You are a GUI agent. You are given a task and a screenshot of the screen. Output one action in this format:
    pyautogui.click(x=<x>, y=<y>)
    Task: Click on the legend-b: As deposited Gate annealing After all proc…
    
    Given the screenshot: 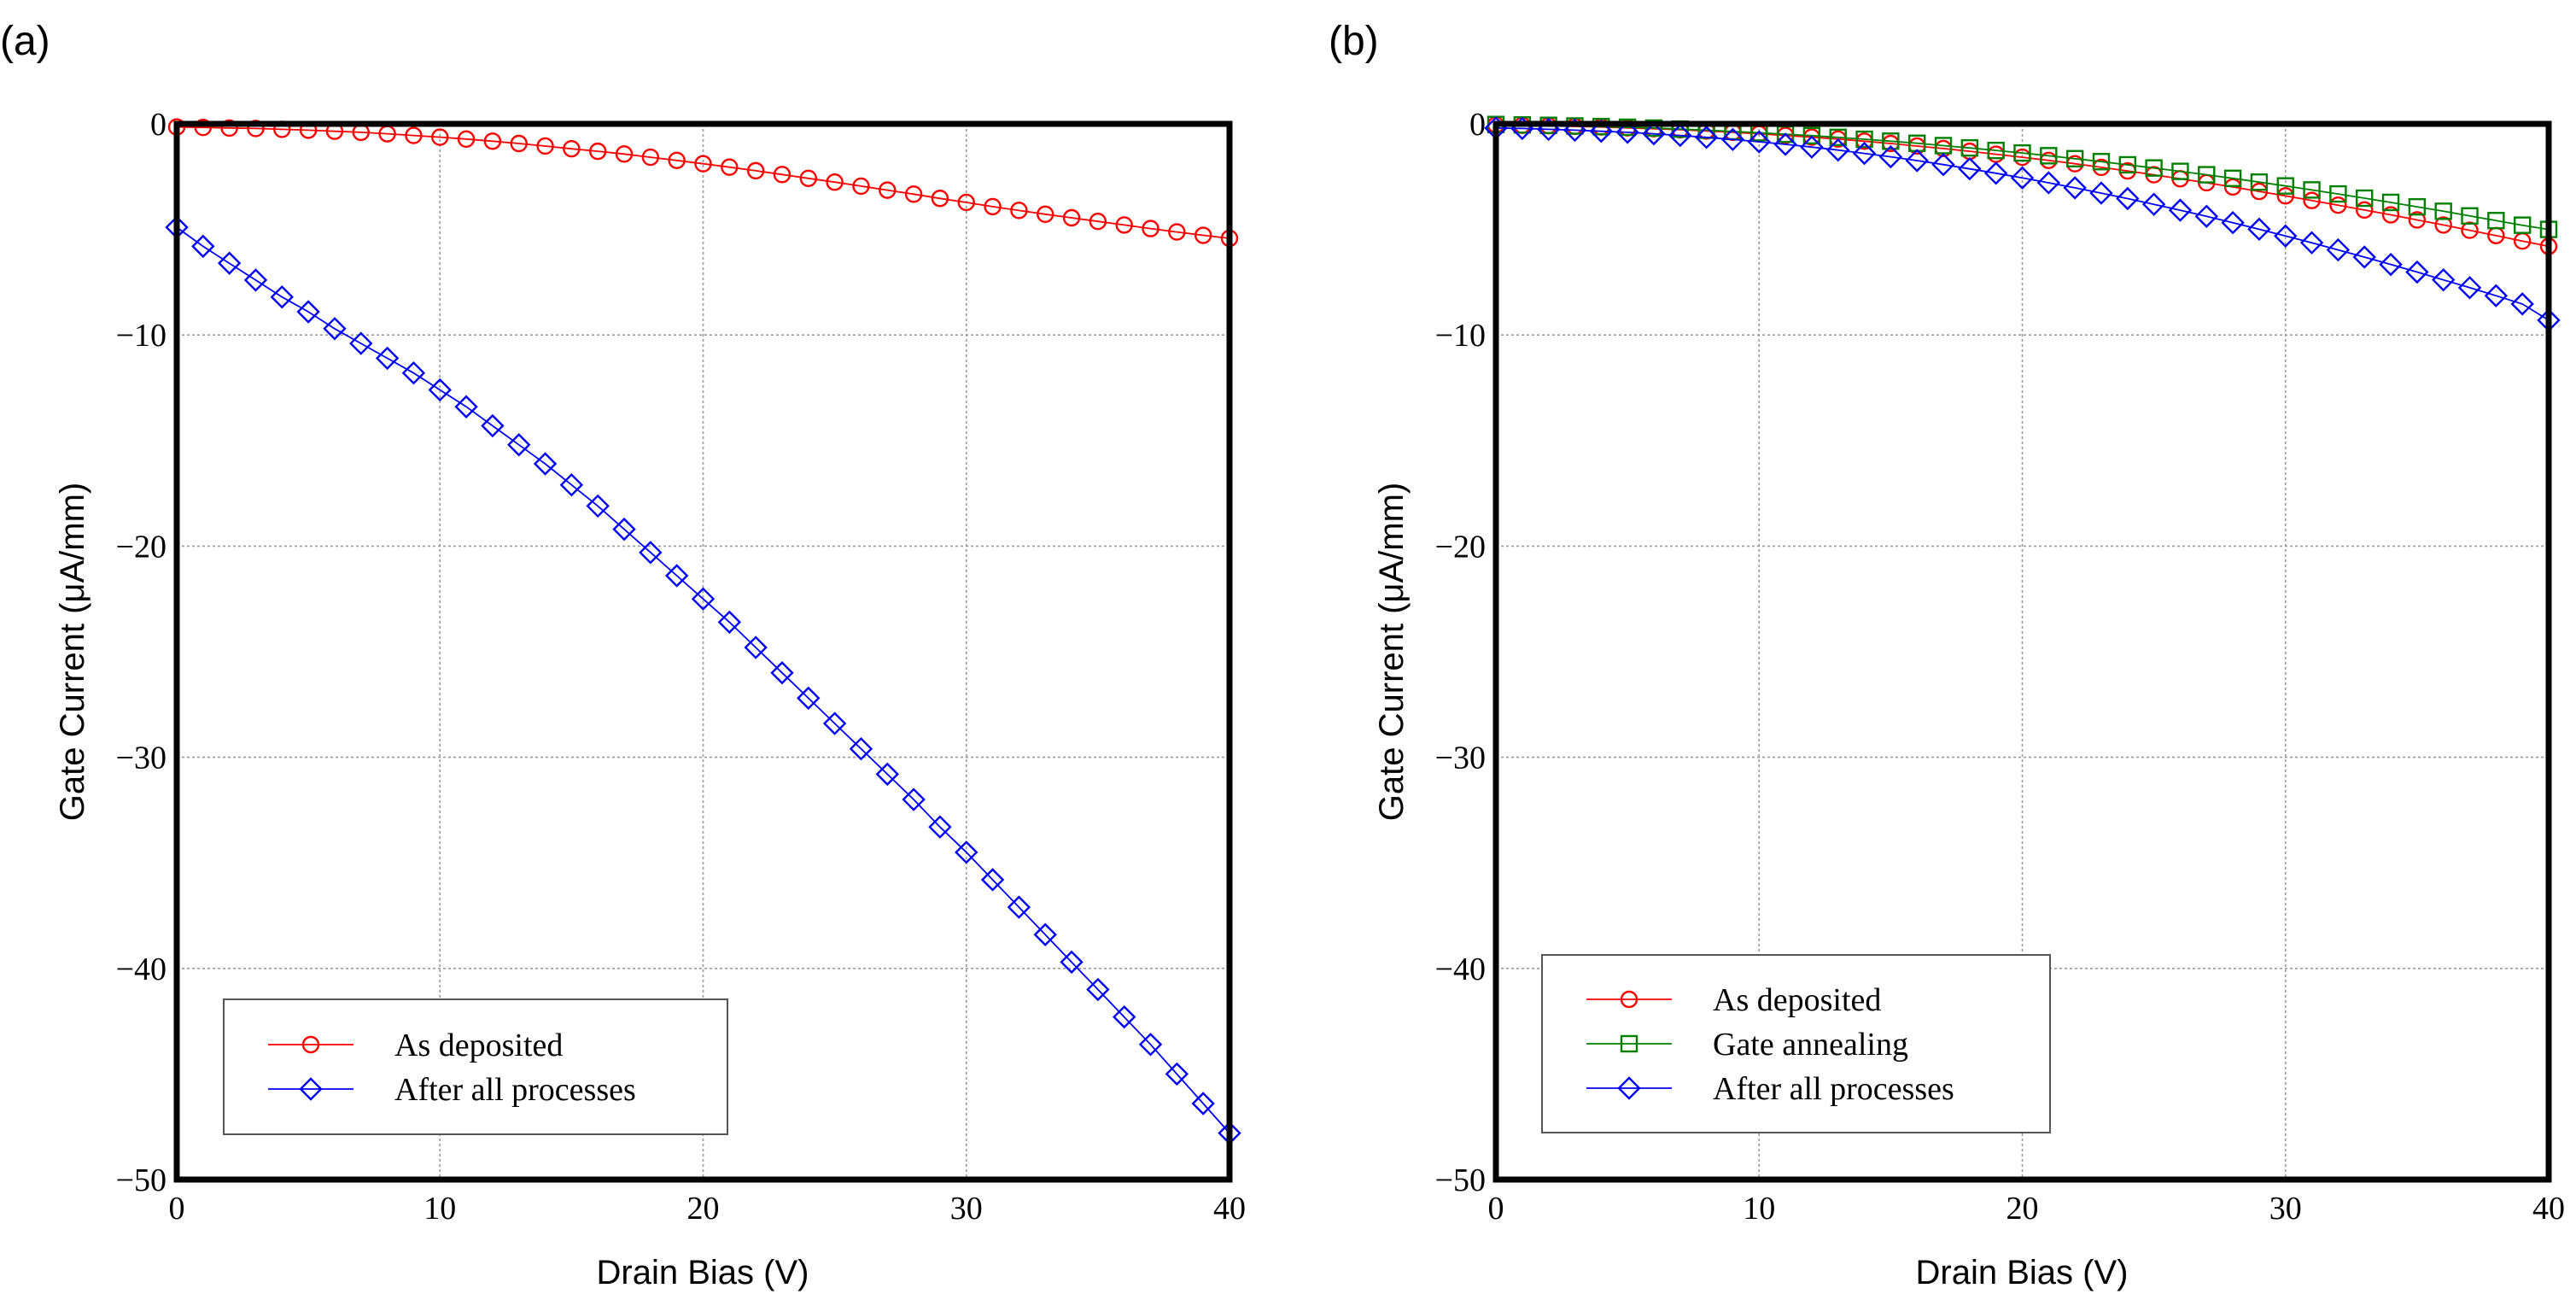 What is the action you would take?
    pyautogui.click(x=1796, y=1043)
    